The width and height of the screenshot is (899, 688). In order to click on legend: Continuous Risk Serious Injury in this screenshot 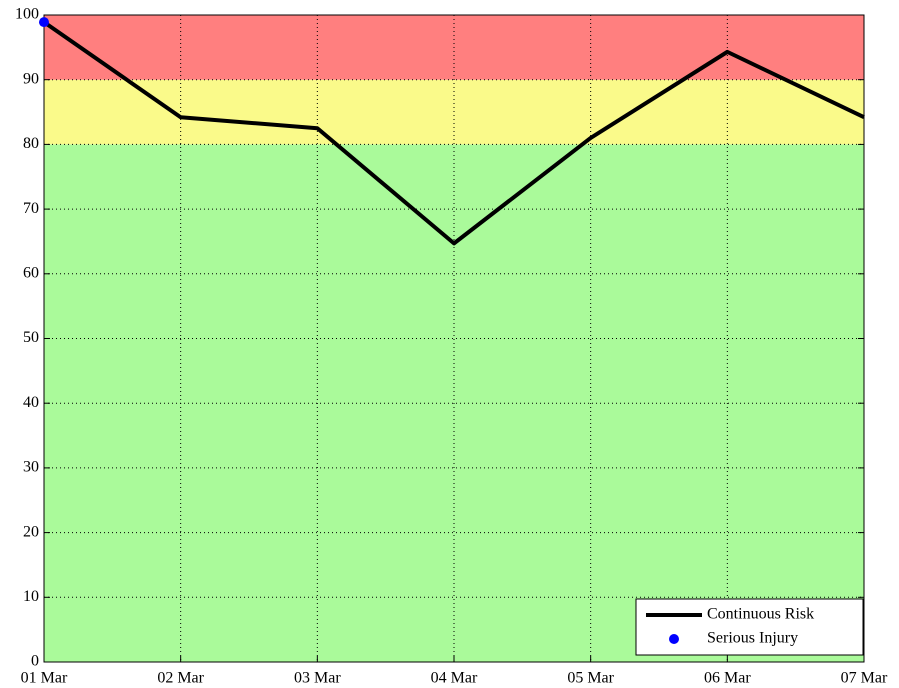, I will do `click(749, 627)`.